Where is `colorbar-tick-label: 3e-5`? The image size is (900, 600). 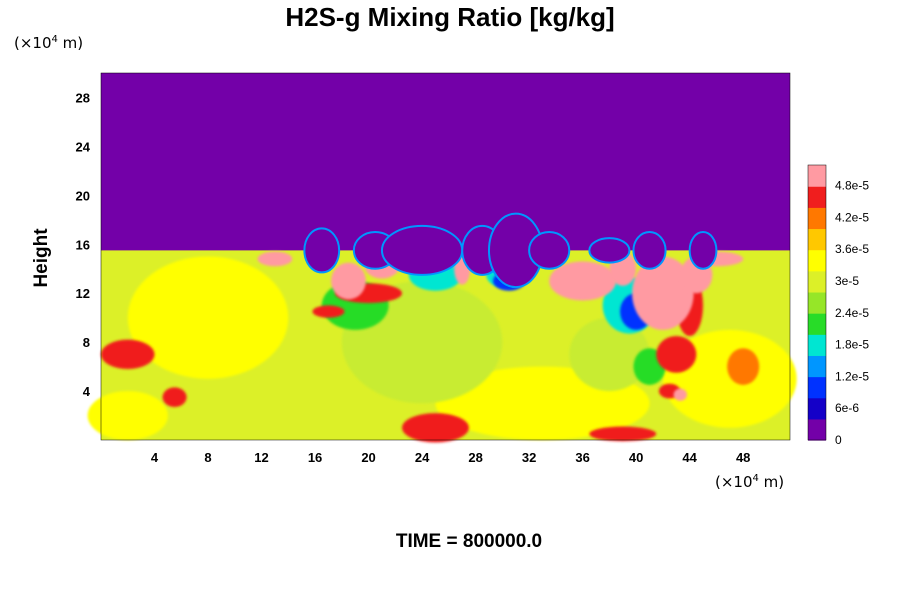
colorbar-tick-label: 3e-5 is located at coordinates (847, 281).